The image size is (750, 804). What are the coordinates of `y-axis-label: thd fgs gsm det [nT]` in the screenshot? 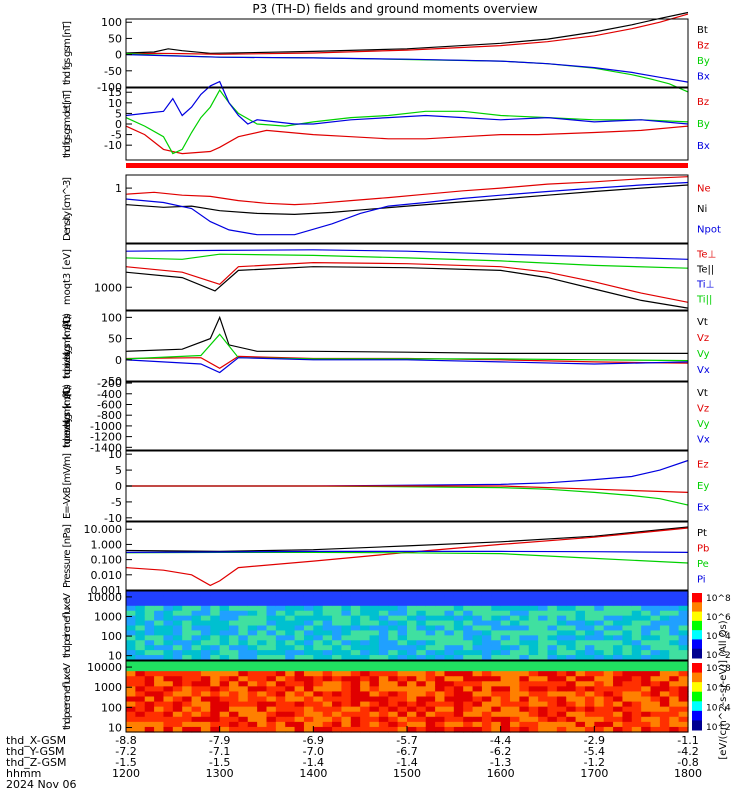 It's located at (67, 124).